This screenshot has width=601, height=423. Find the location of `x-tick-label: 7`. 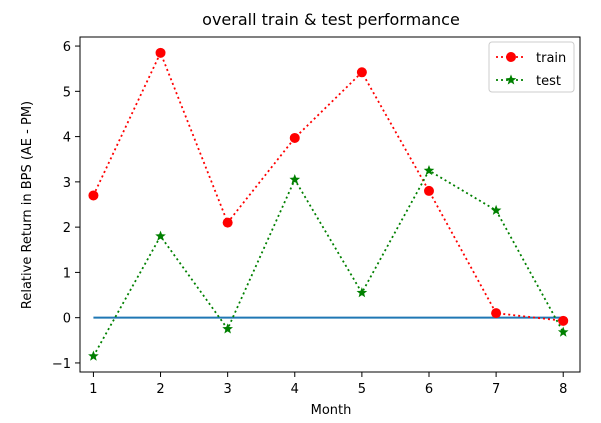

x-tick-label: 7 is located at coordinates (496, 389).